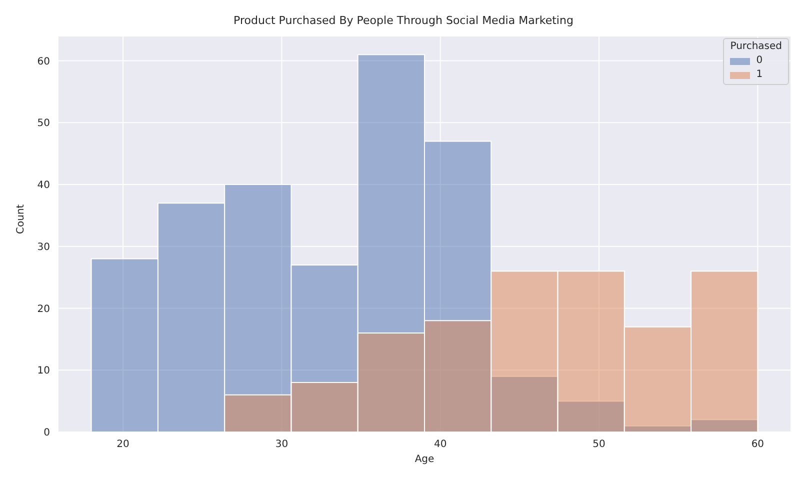  What do you see at coordinates (43, 309) in the screenshot?
I see `y-tick-label: 20` at bounding box center [43, 309].